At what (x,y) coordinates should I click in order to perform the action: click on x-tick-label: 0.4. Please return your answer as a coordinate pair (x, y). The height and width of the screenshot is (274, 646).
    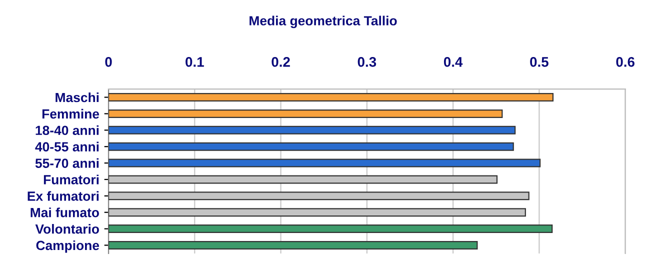
    Looking at the image, I should click on (453, 62).